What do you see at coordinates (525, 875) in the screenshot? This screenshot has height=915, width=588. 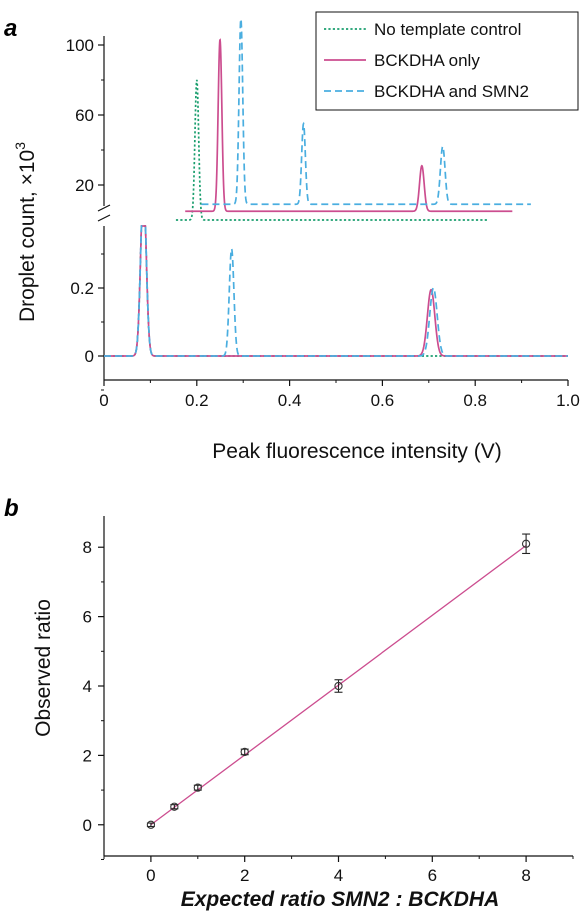 I see `panel-b-x-tick-label: 8` at bounding box center [525, 875].